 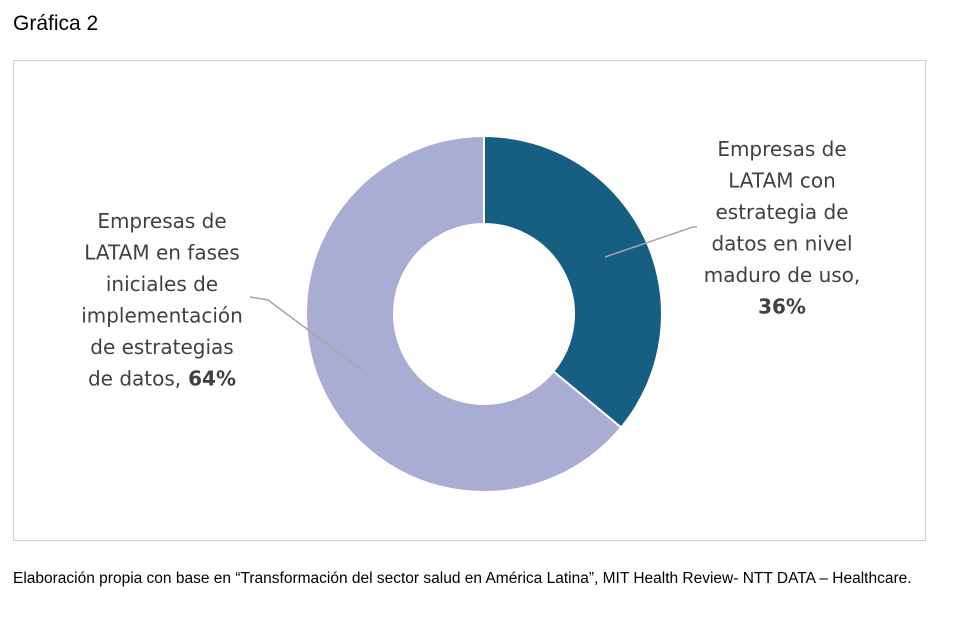 What do you see at coordinates (161, 347) in the screenshot?
I see `slice-label-line: de estrategias` at bounding box center [161, 347].